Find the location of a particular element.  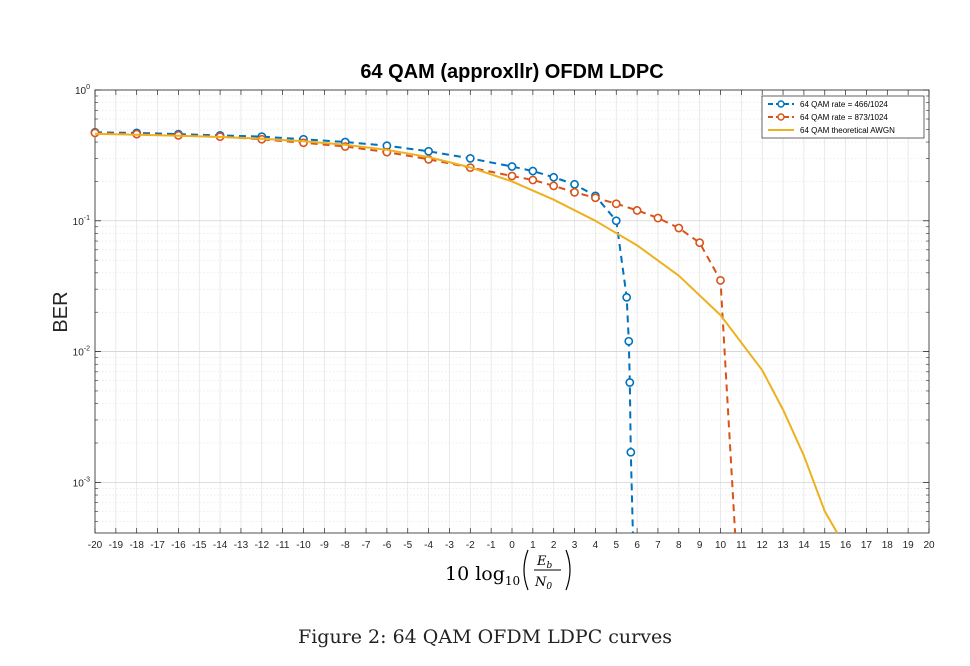

x-tick-label: 19 is located at coordinates (909, 545).